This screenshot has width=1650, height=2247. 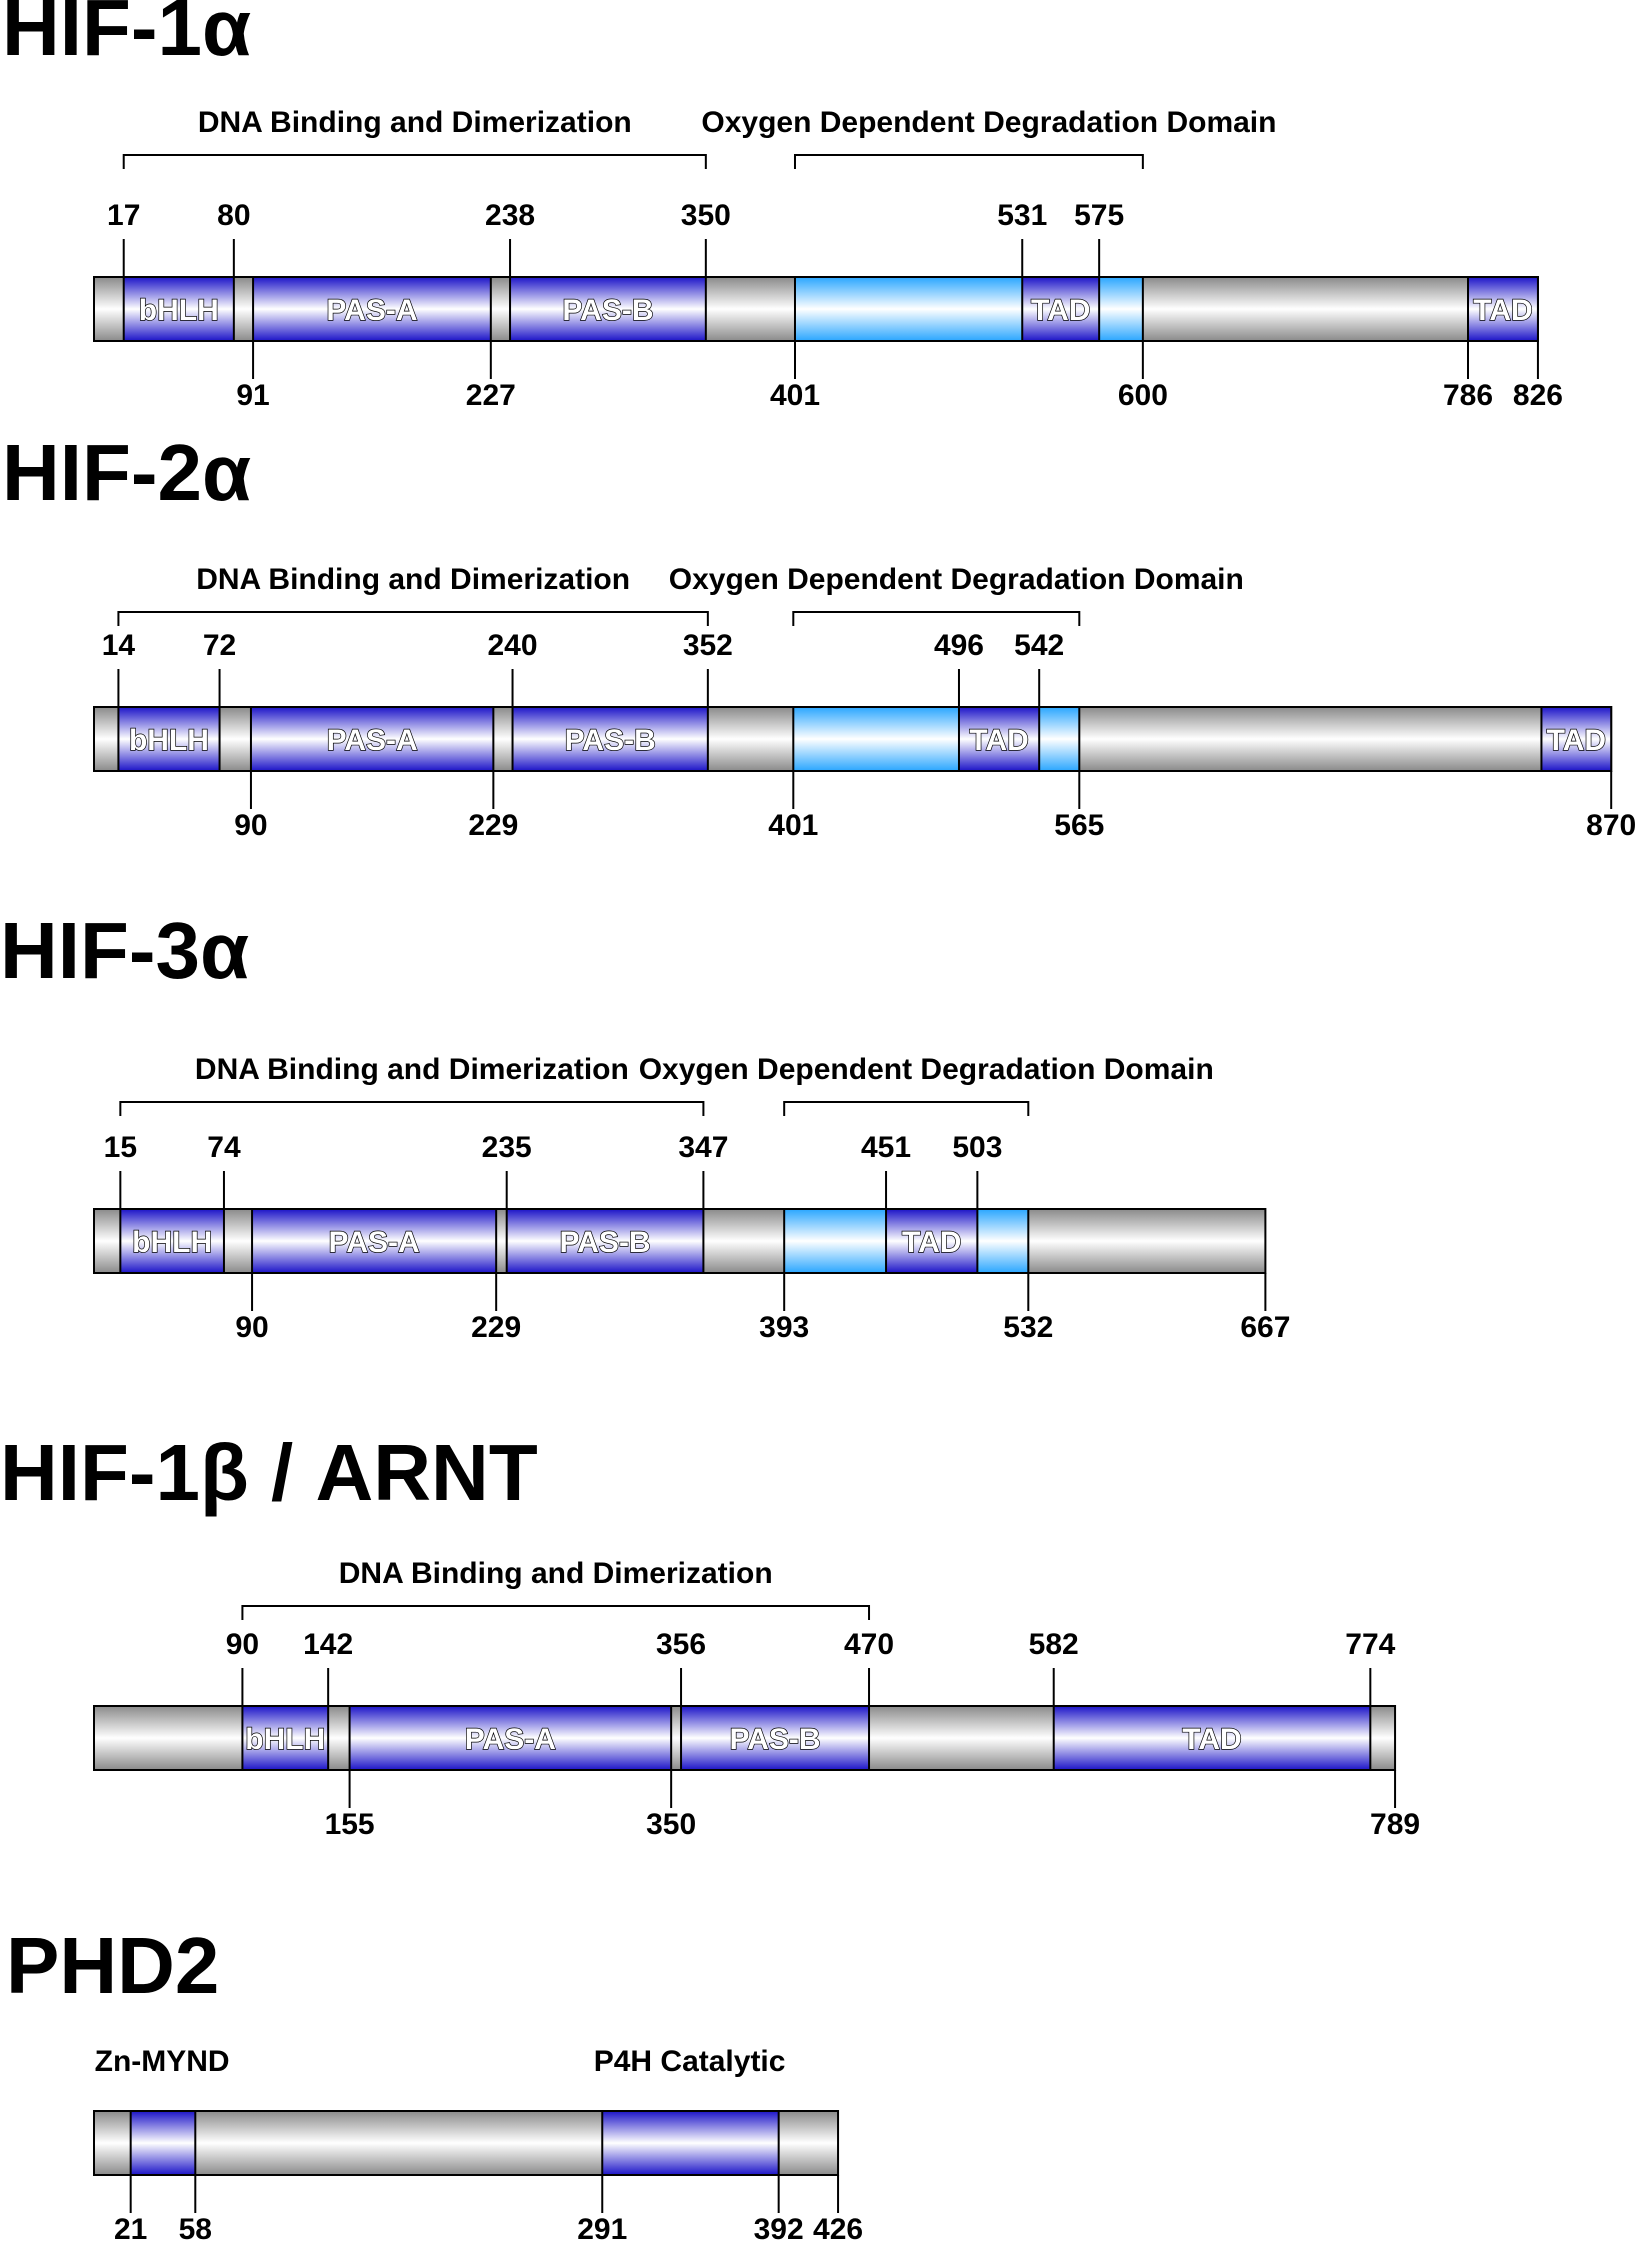 I want to click on position-label: 774, so click(x=1370, y=1644).